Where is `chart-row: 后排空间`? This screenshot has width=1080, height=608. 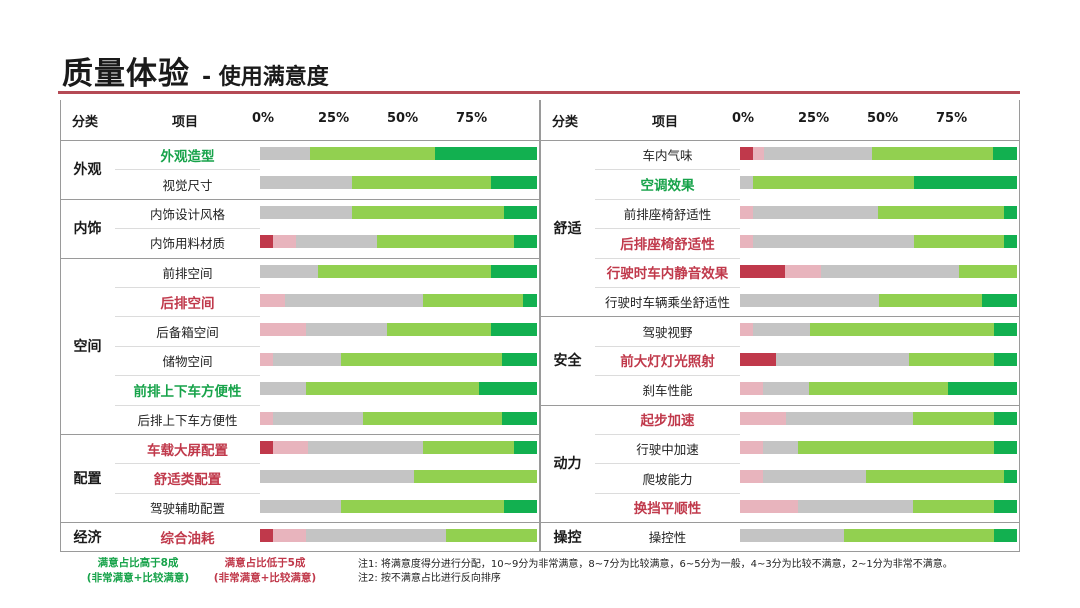 chart-row: 后排空间 is located at coordinates (327, 301).